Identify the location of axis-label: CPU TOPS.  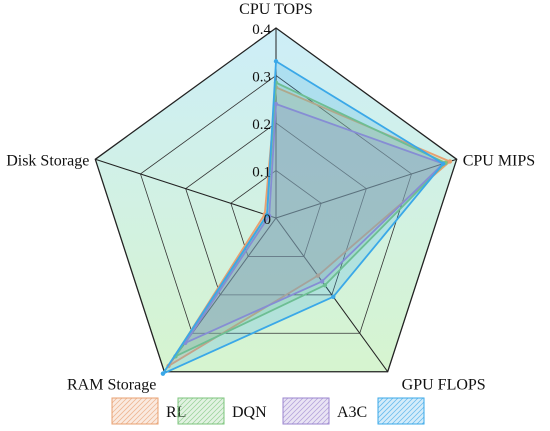
(276, 9).